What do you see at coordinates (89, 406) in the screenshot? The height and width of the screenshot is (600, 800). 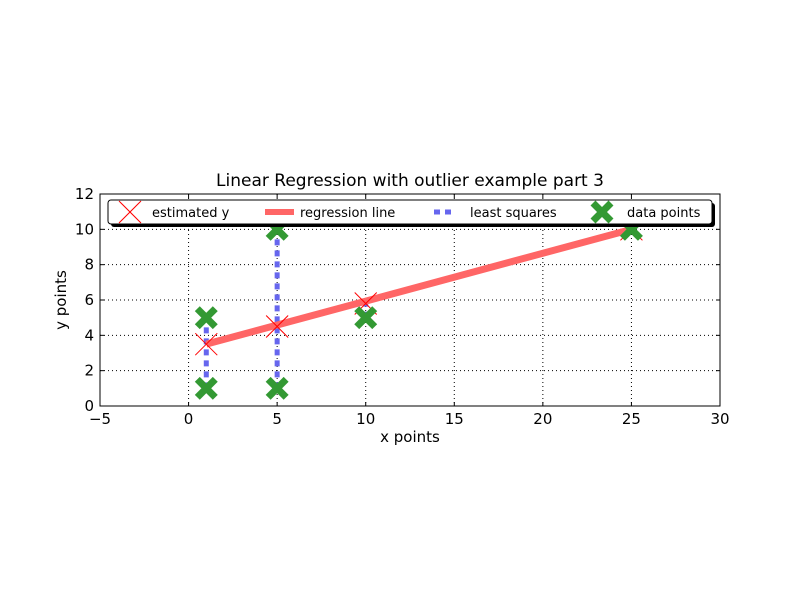 I see `y-tick-label: 0` at bounding box center [89, 406].